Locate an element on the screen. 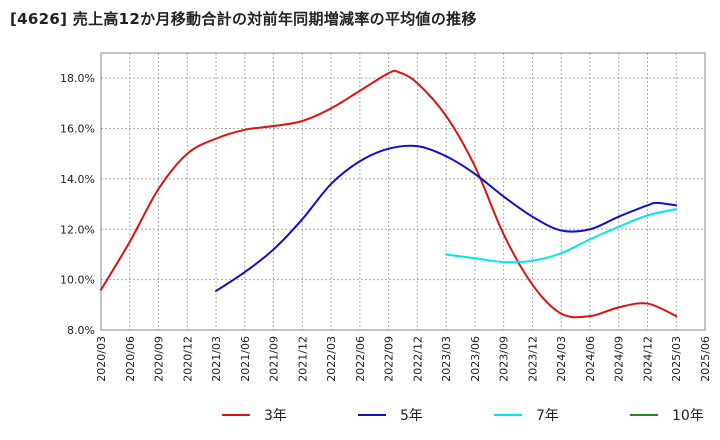 The height and width of the screenshot is (440, 720). x-tick-label: 2023/09 is located at coordinates (504, 359).